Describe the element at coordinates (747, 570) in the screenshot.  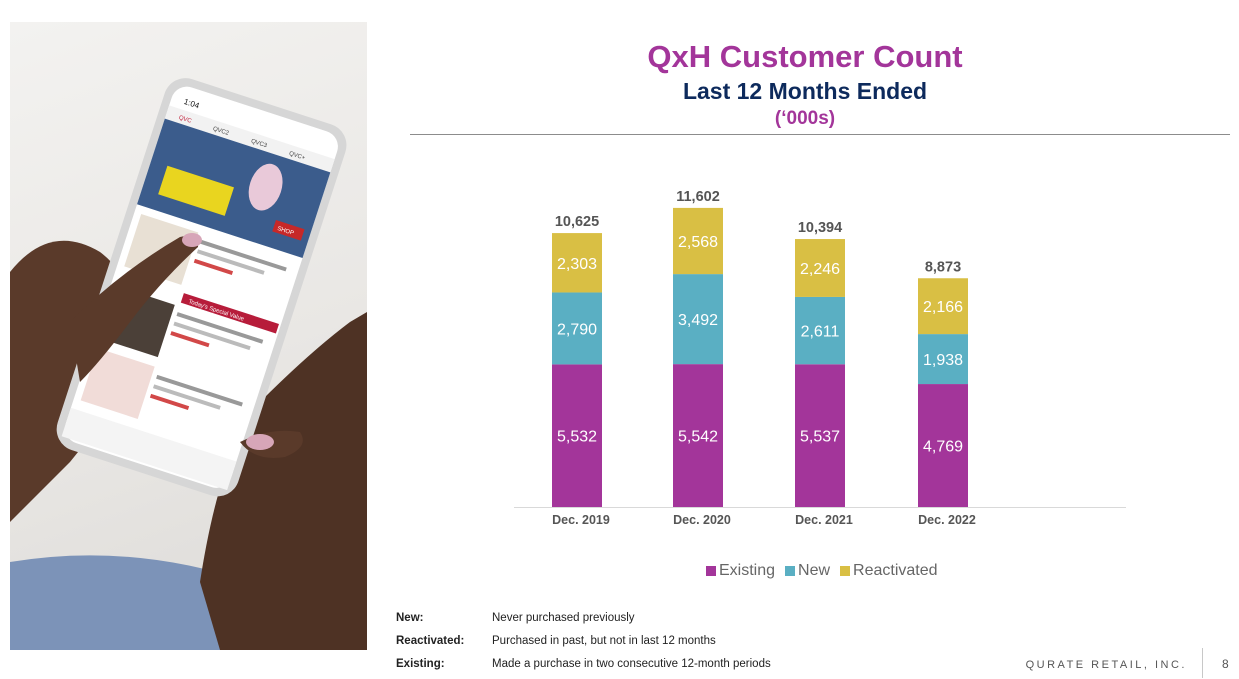
I see `legend-label-existing: Existing` at that location.